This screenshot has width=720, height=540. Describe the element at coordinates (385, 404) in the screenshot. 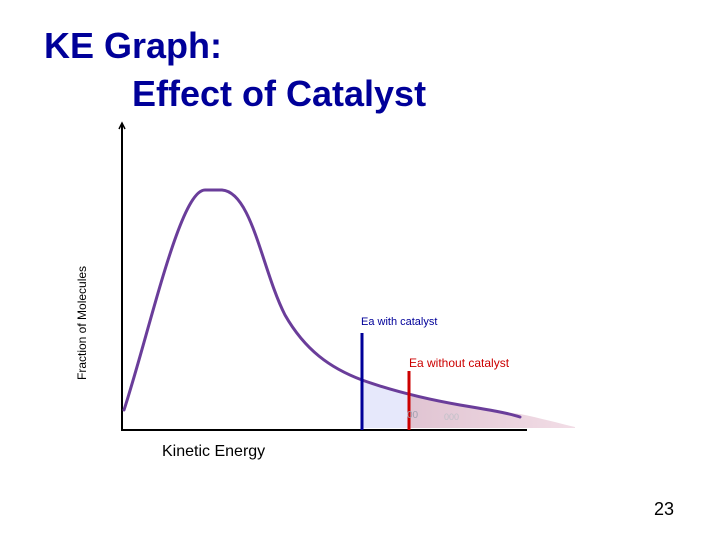

I see `shade-with-catalyst-region` at that location.